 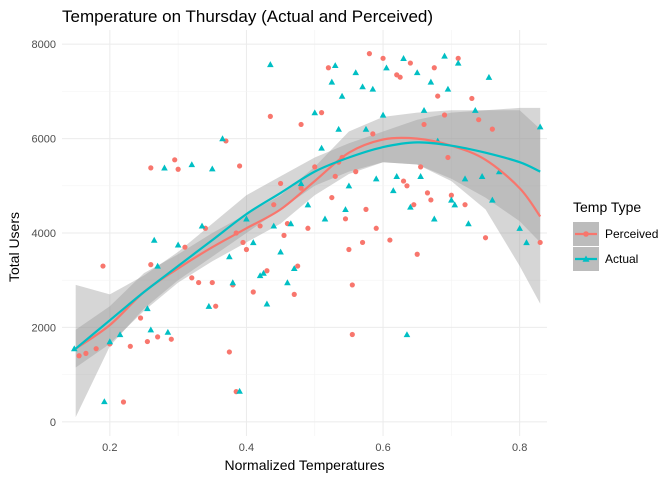 I want to click on x-tick-label: 0.6, so click(x=382, y=448).